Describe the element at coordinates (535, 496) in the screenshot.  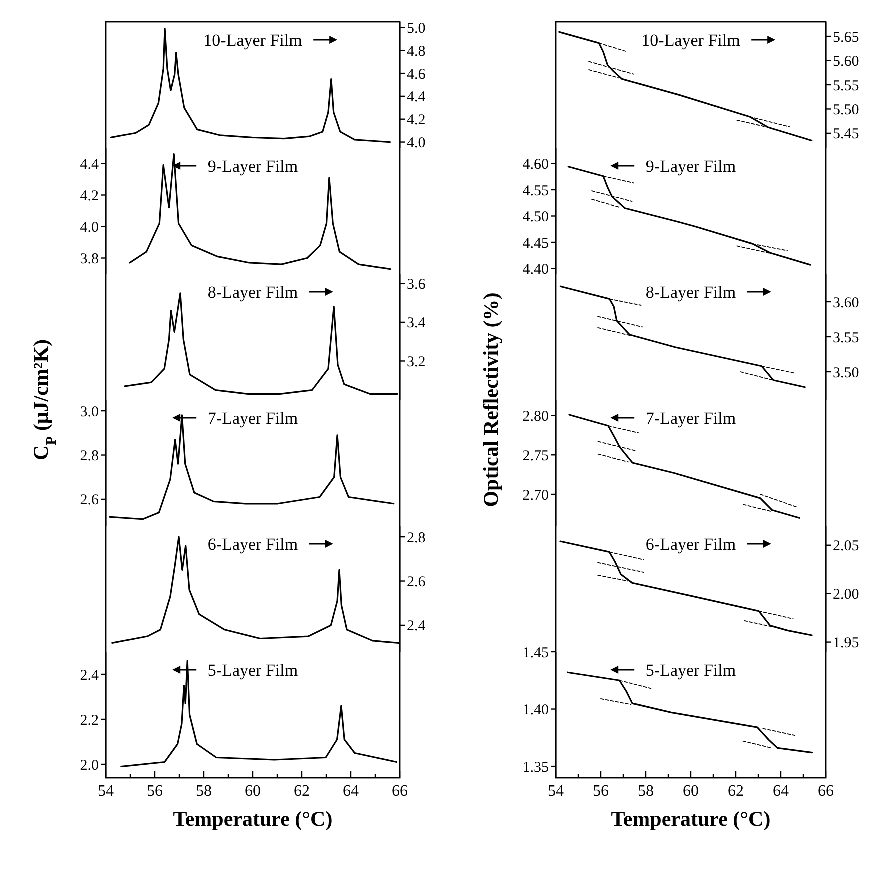
I see `y-tick-label: 2.70` at that location.